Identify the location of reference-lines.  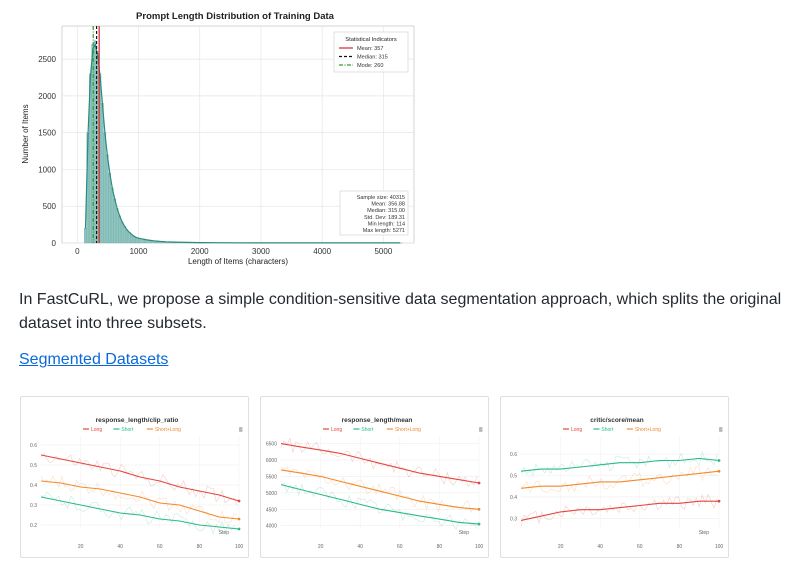
(96, 134).